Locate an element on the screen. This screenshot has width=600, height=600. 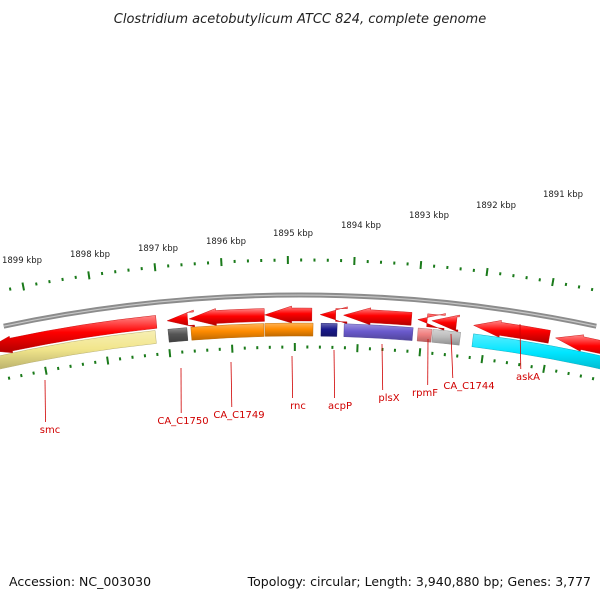
feature-band-rnc is located at coordinates (289, 329).